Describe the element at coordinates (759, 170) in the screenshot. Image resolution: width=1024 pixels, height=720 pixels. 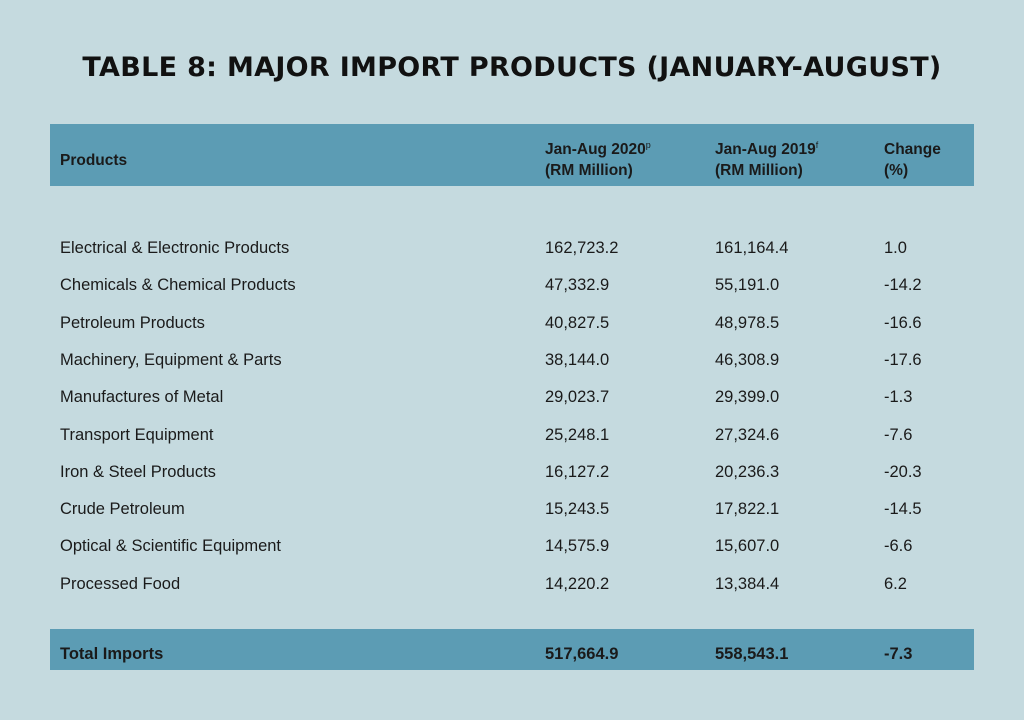
I see `header-2019-unit: (RM Million)` at that location.